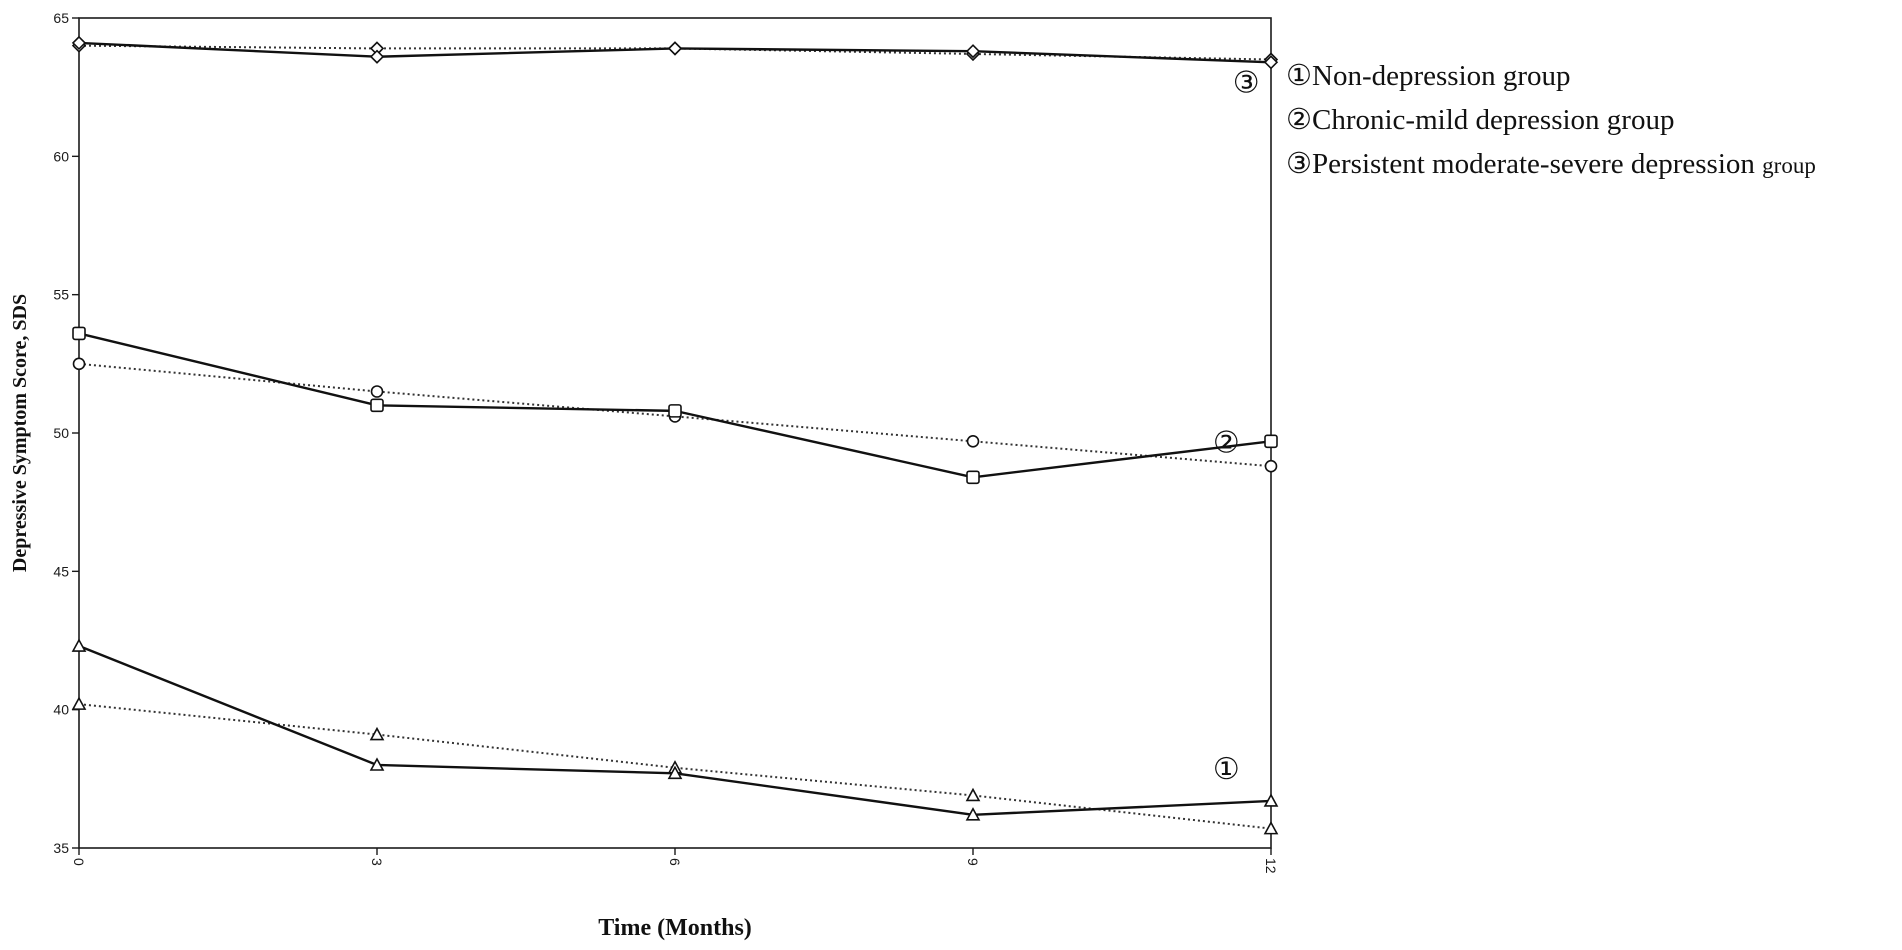 The height and width of the screenshot is (950, 1902). Describe the element at coordinates (1299, 120) in the screenshot. I see `legend-symbol: ②` at that location.